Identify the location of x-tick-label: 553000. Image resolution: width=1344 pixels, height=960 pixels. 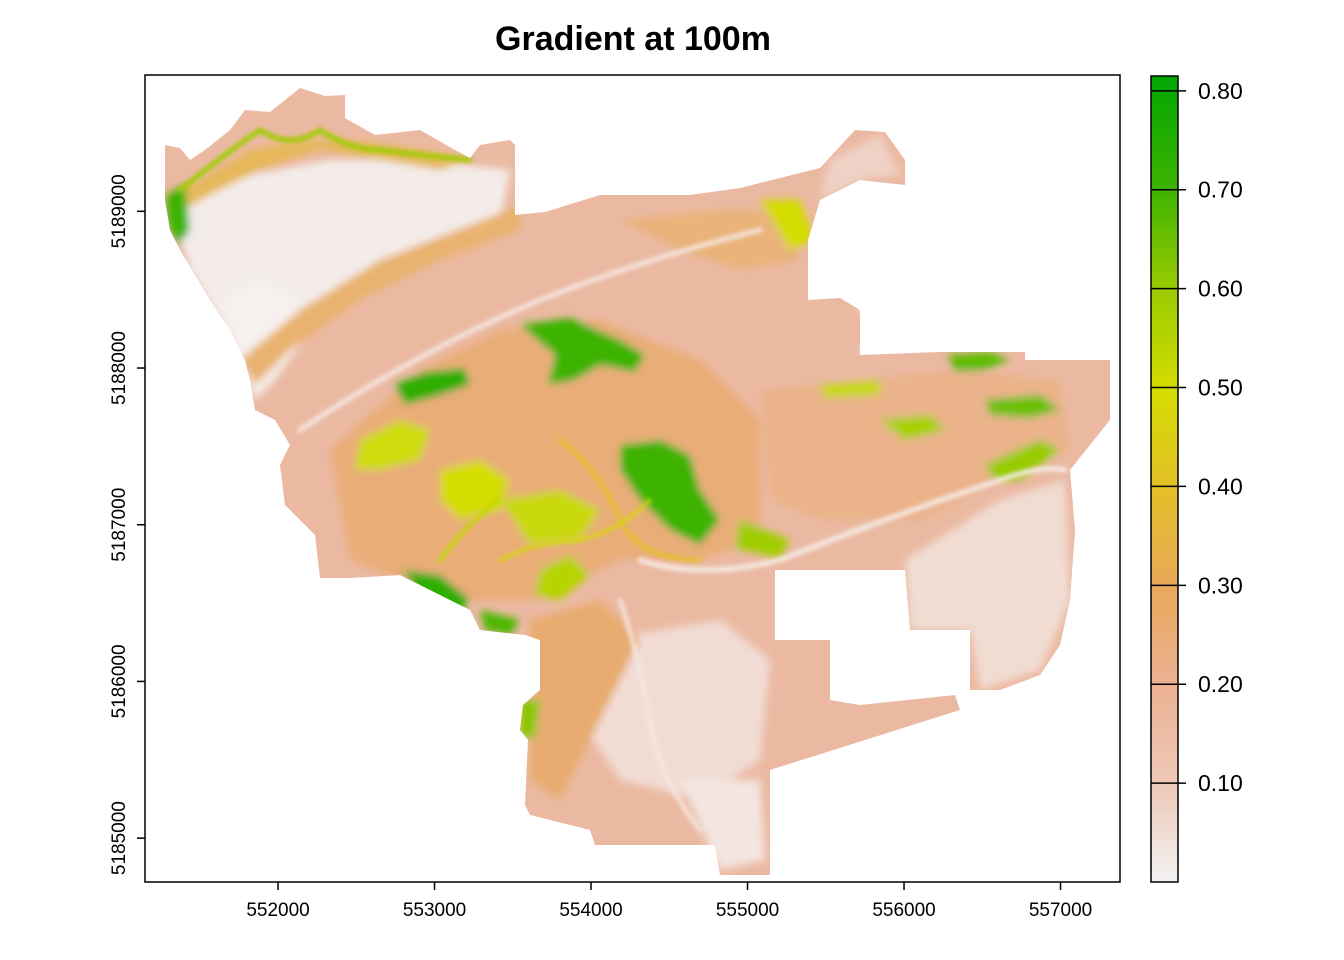
(434, 910).